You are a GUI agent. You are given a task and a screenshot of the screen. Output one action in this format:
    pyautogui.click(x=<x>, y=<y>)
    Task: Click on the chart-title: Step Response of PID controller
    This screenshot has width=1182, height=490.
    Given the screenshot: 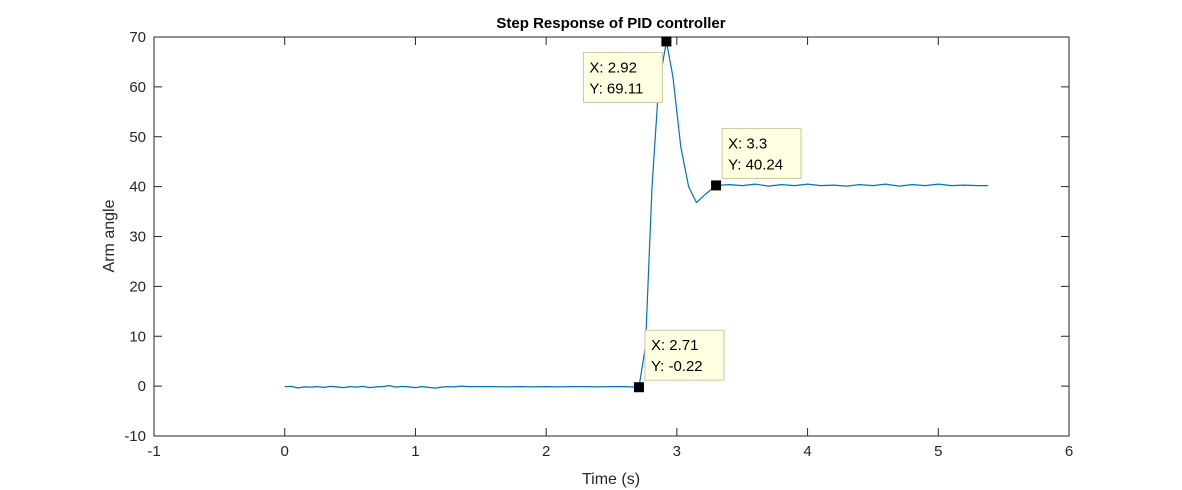 What is the action you would take?
    pyautogui.click(x=610, y=23)
    